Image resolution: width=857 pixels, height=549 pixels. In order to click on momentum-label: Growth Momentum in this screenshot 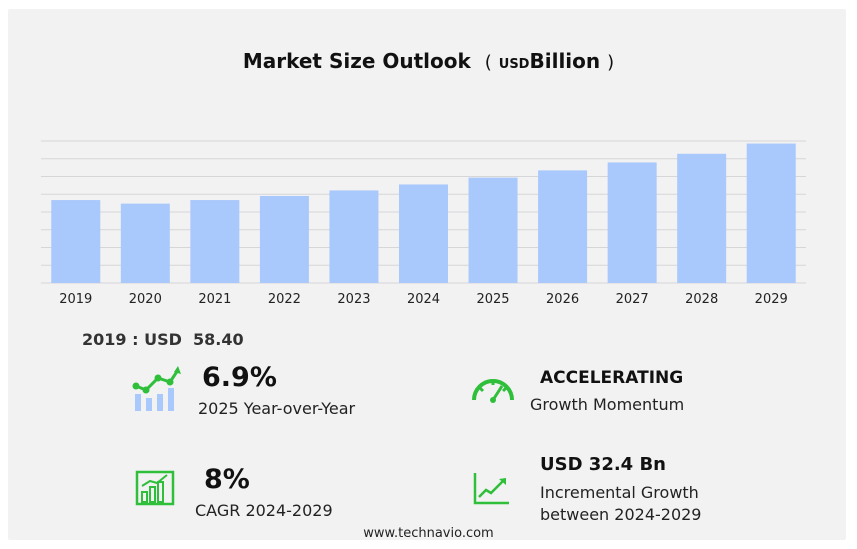, I will do `click(607, 404)`.